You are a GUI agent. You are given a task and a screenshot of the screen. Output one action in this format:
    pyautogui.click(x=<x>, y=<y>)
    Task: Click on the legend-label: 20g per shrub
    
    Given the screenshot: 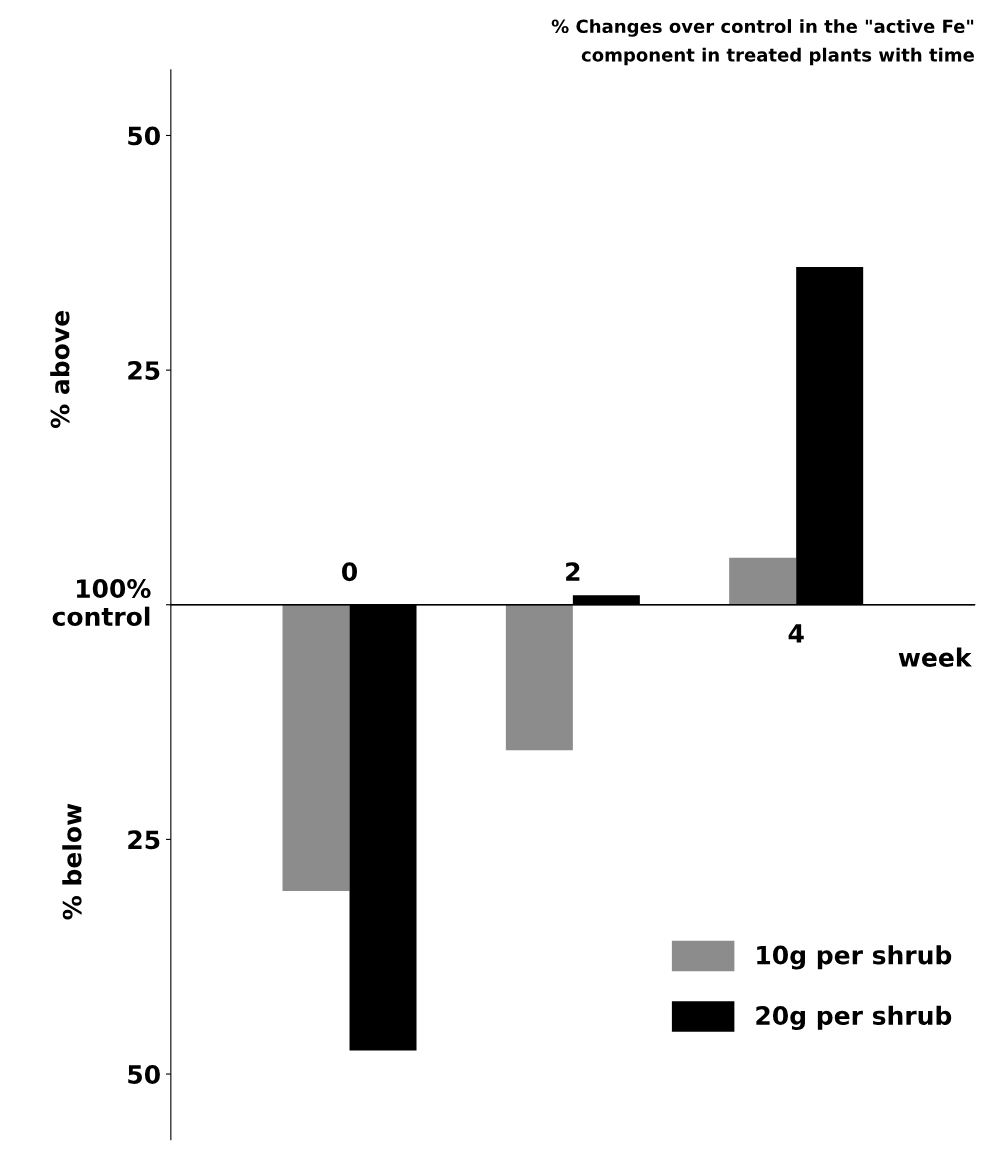 What is the action you would take?
    pyautogui.click(x=854, y=1018)
    